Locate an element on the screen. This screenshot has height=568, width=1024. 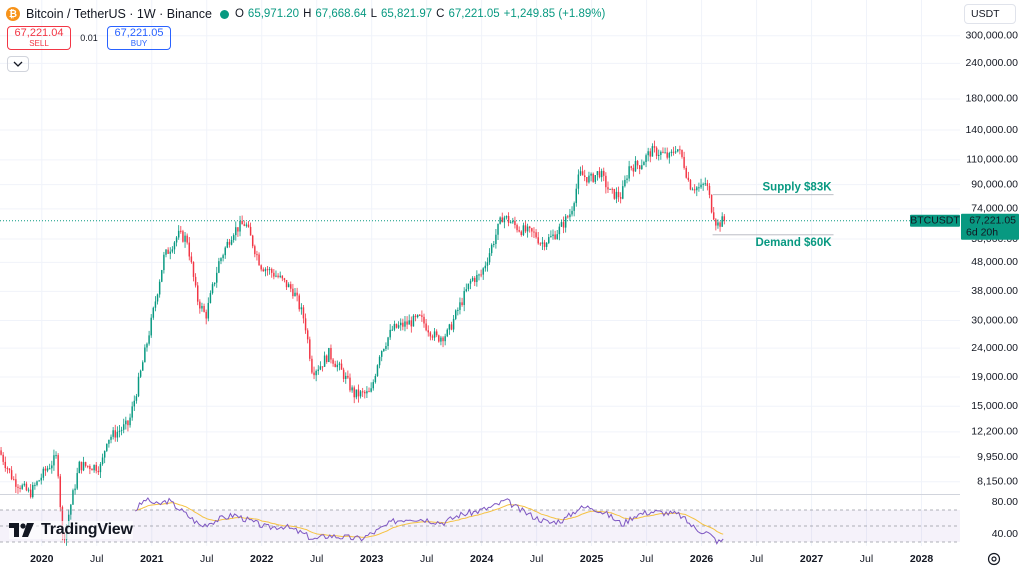
price-axis-label: 12,200.00 is located at coordinates (994, 432).